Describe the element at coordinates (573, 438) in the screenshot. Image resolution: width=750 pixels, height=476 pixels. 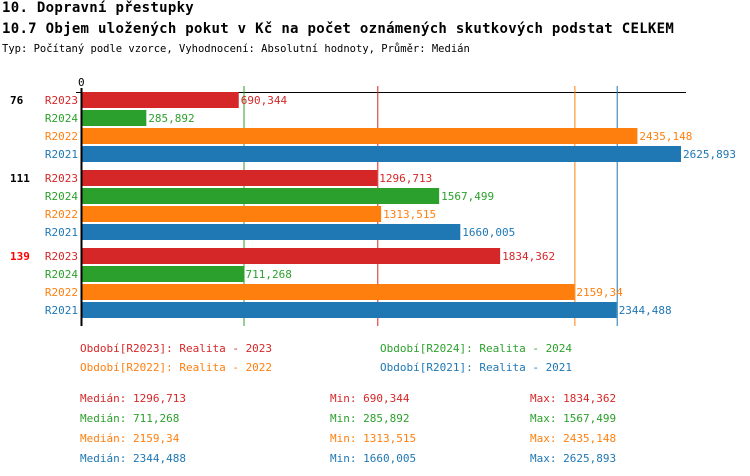
I see `stat-max: Max: 2435,148` at that location.